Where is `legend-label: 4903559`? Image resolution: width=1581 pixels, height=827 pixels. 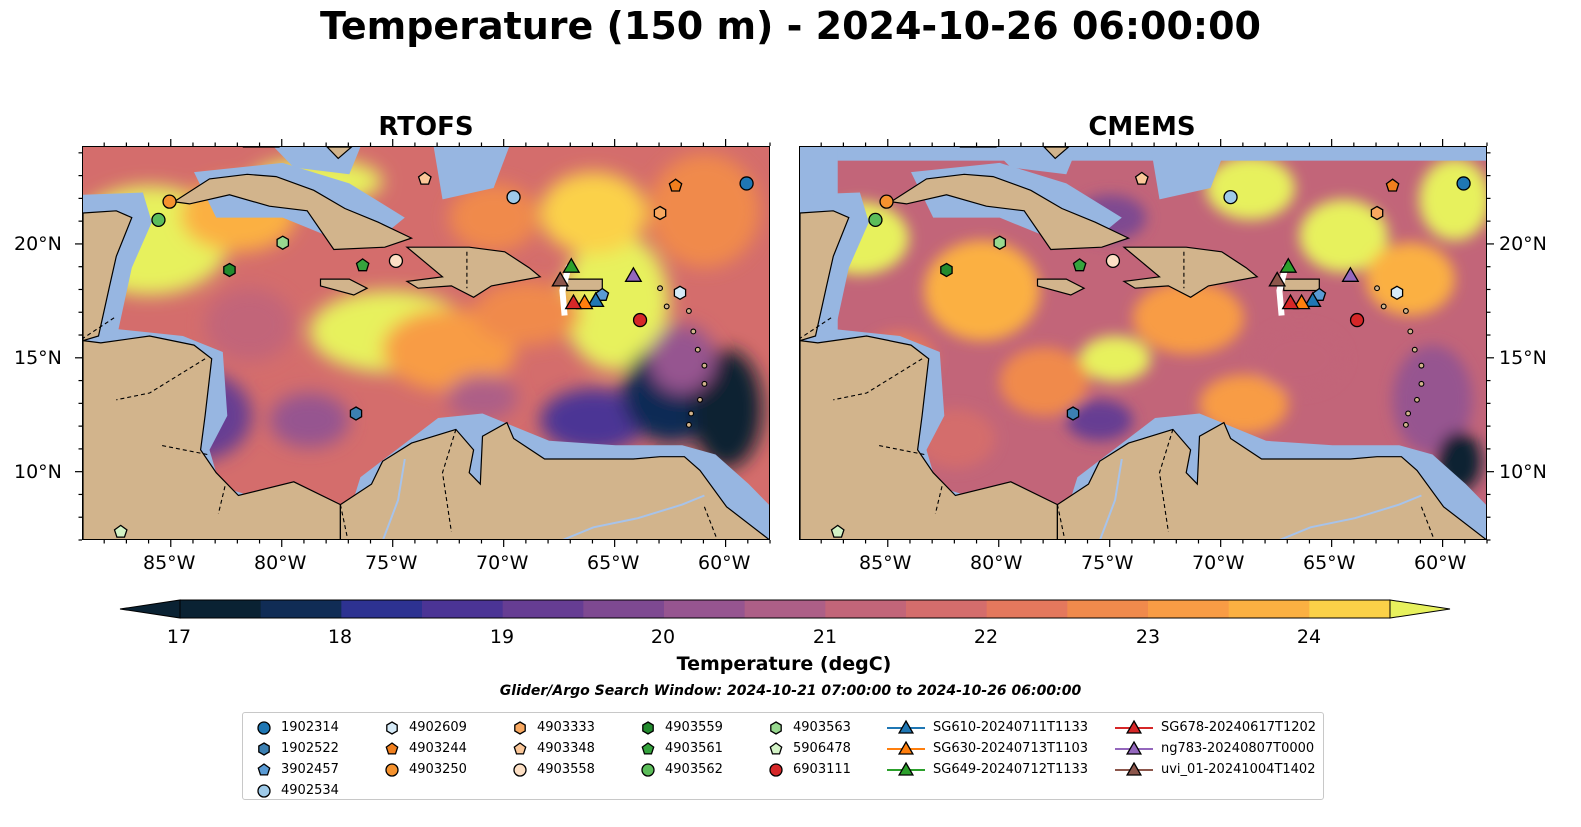
legend-label: 4903559 is located at coordinates (694, 727).